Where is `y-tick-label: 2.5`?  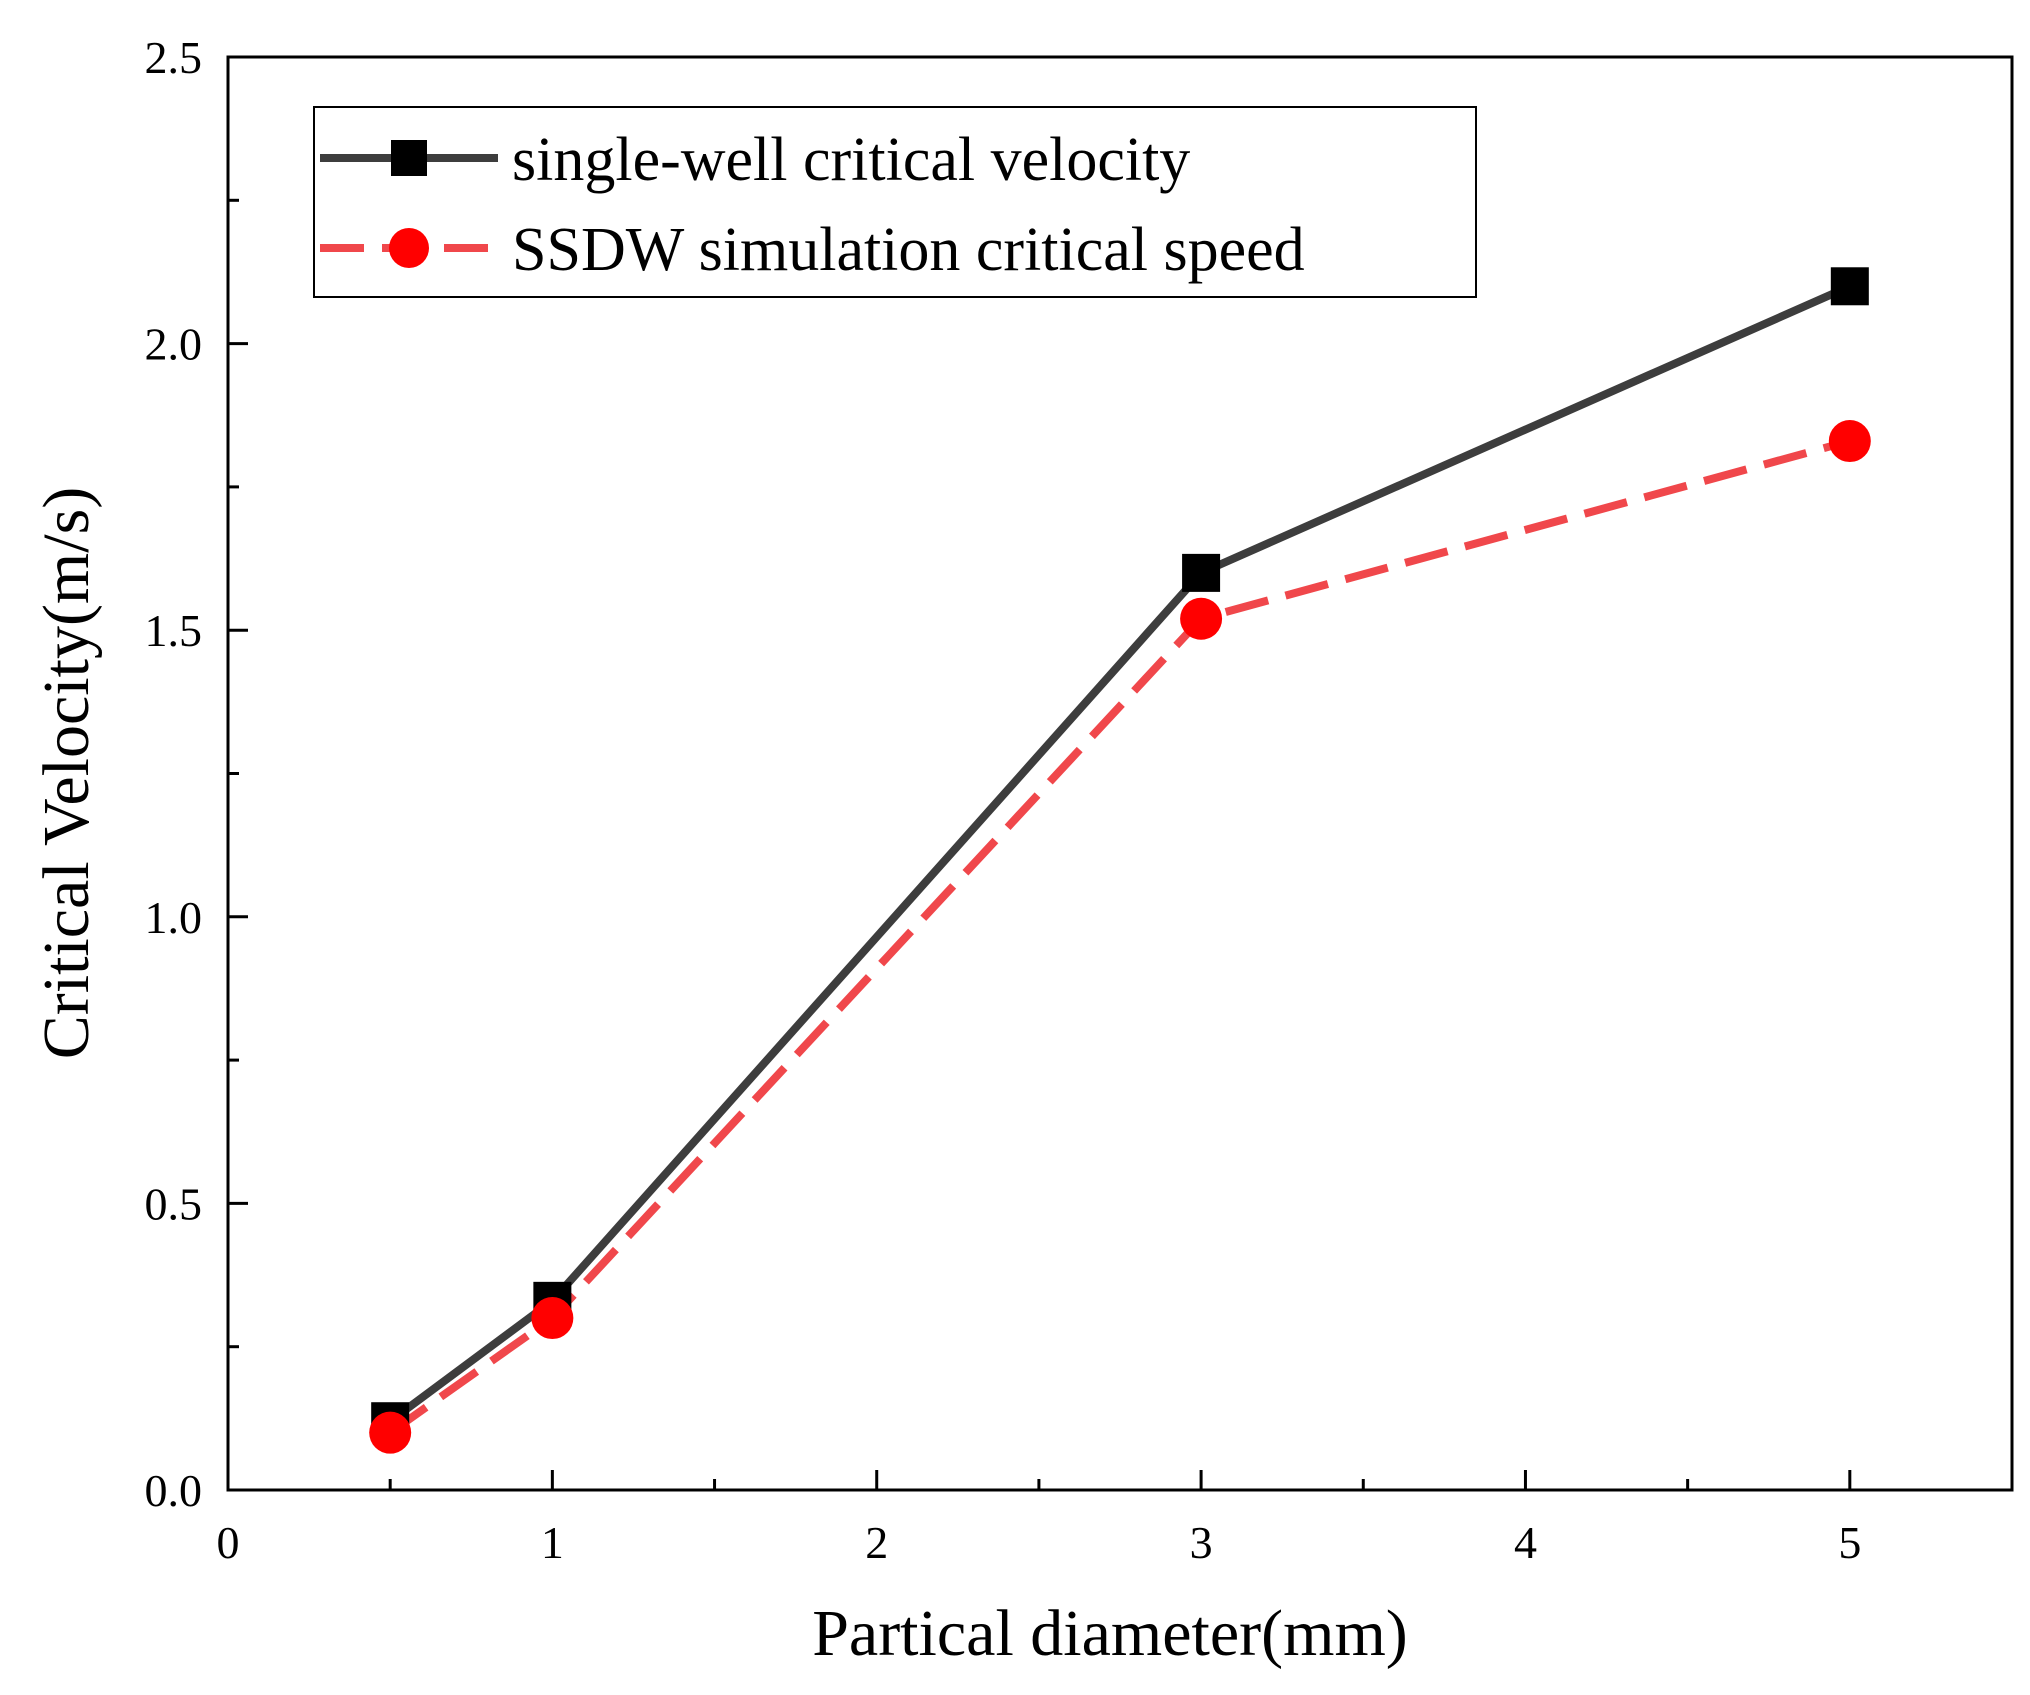
y-tick-label: 2.5 is located at coordinates (174, 57).